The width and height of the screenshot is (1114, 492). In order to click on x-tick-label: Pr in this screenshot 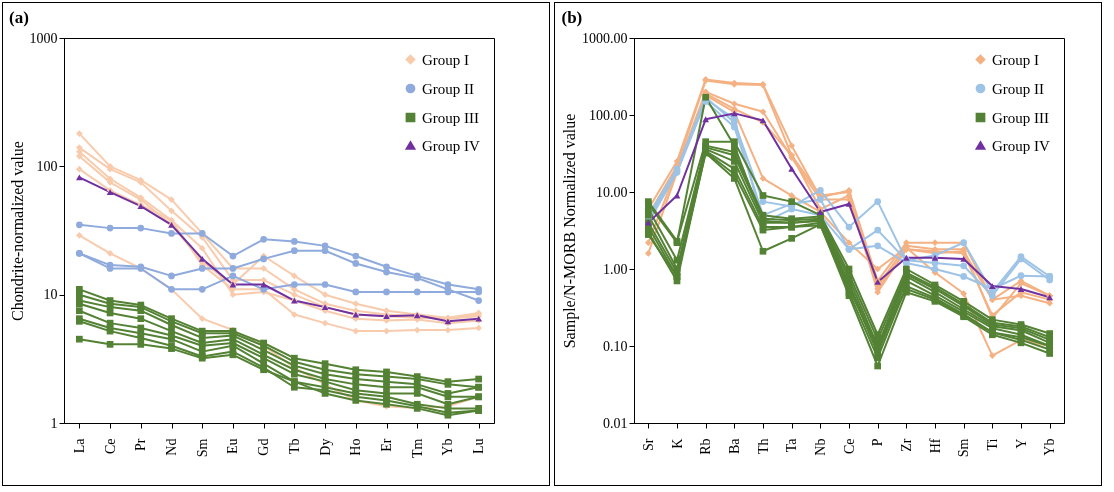, I will do `click(141, 444)`.